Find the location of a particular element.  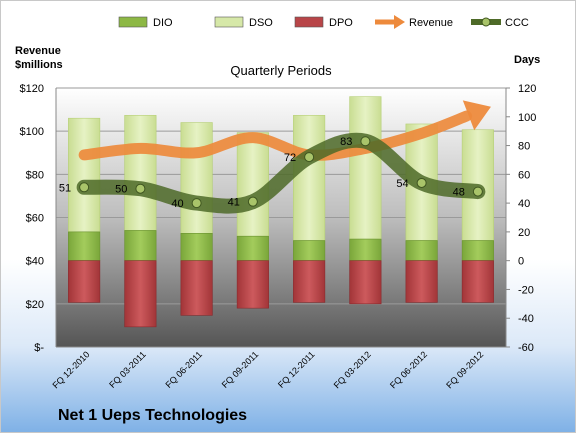

x-tick-label: FQ 06-2011 is located at coordinates (183, 369).